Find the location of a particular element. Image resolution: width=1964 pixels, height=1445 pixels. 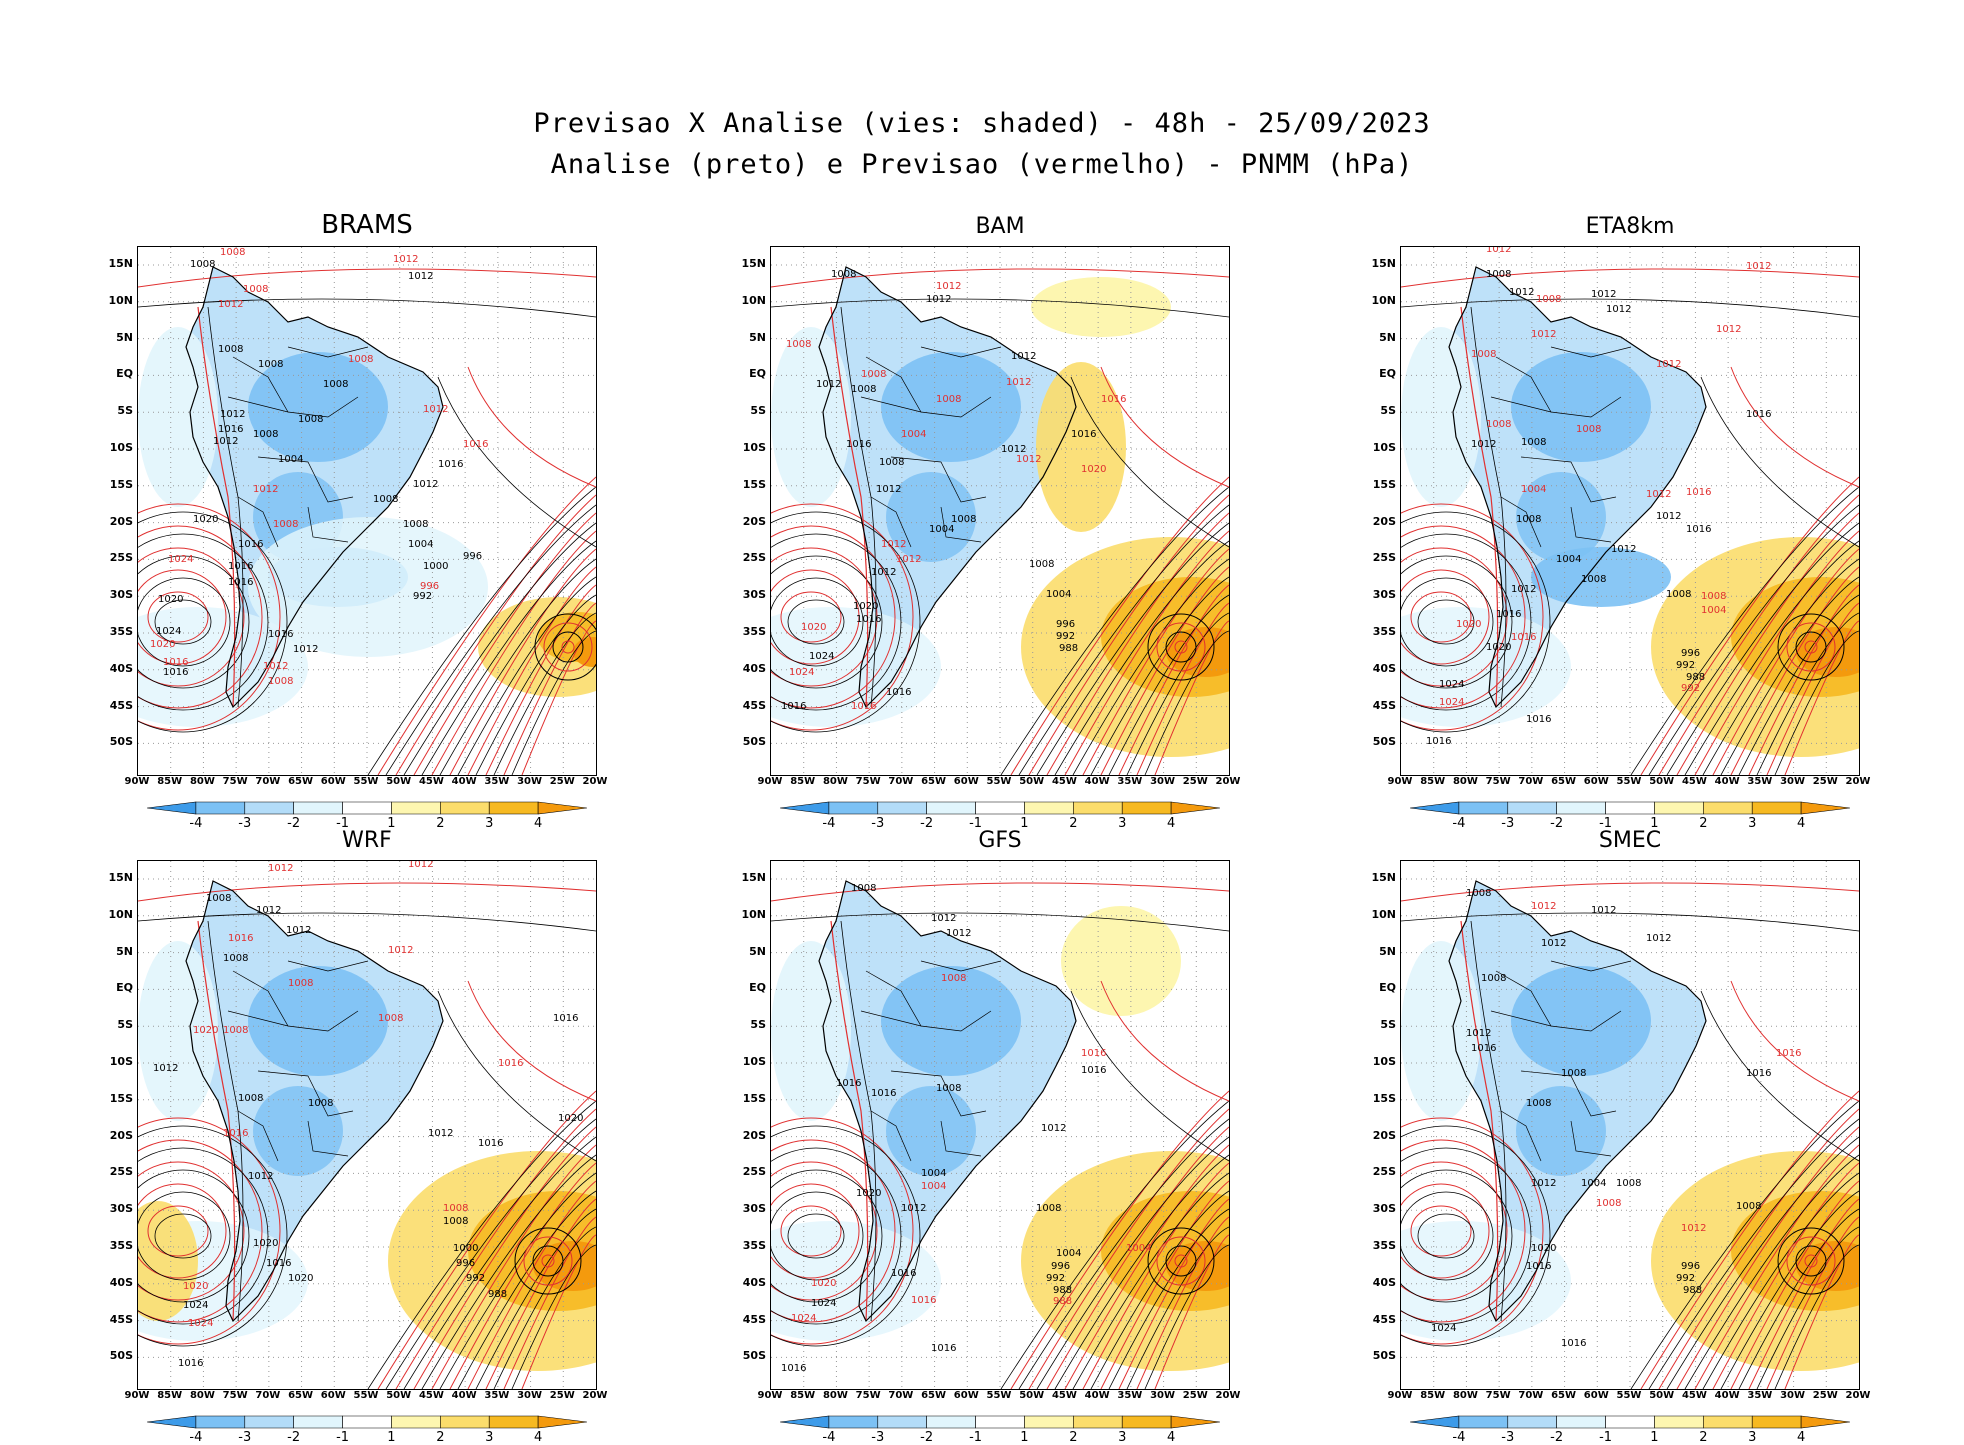

lon-label: 55W is located at coordinates (1629, 1395).